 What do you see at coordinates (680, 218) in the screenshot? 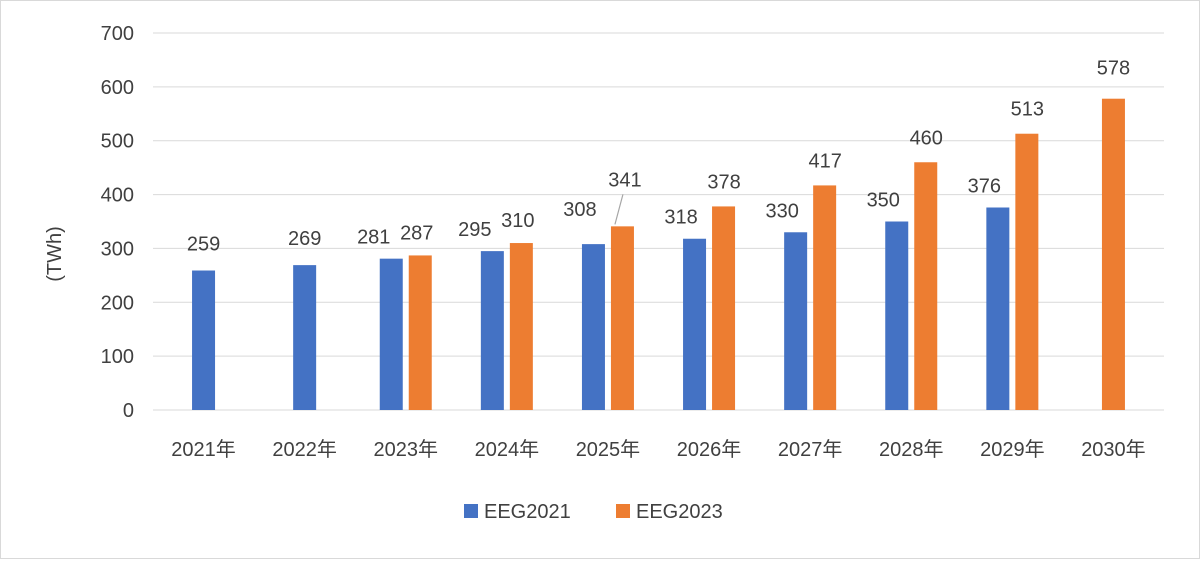
I see `data-label-eeg2021: 318` at bounding box center [680, 218].